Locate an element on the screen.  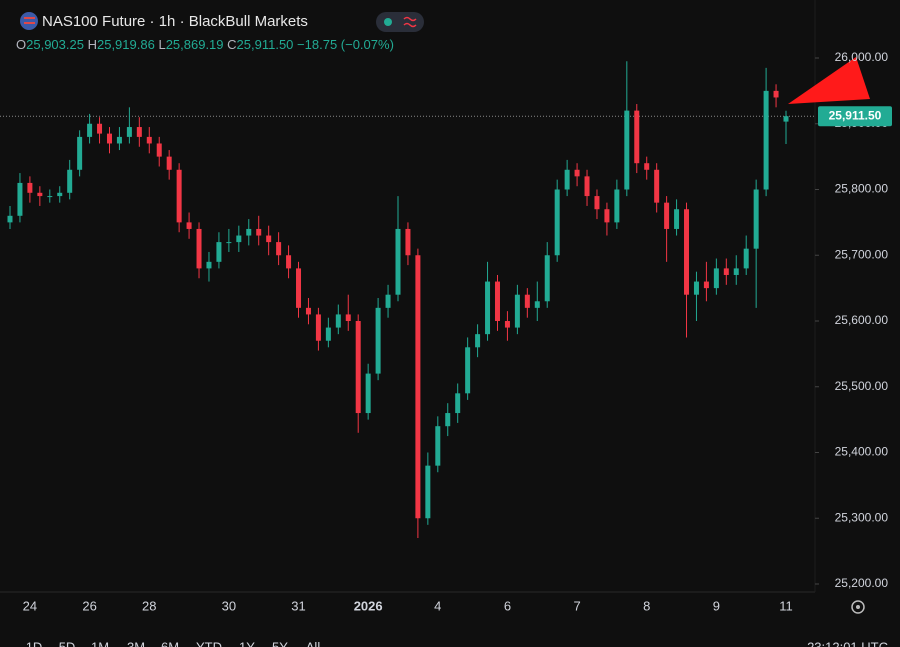
range-button: 5Y is located at coordinates (280, 643).